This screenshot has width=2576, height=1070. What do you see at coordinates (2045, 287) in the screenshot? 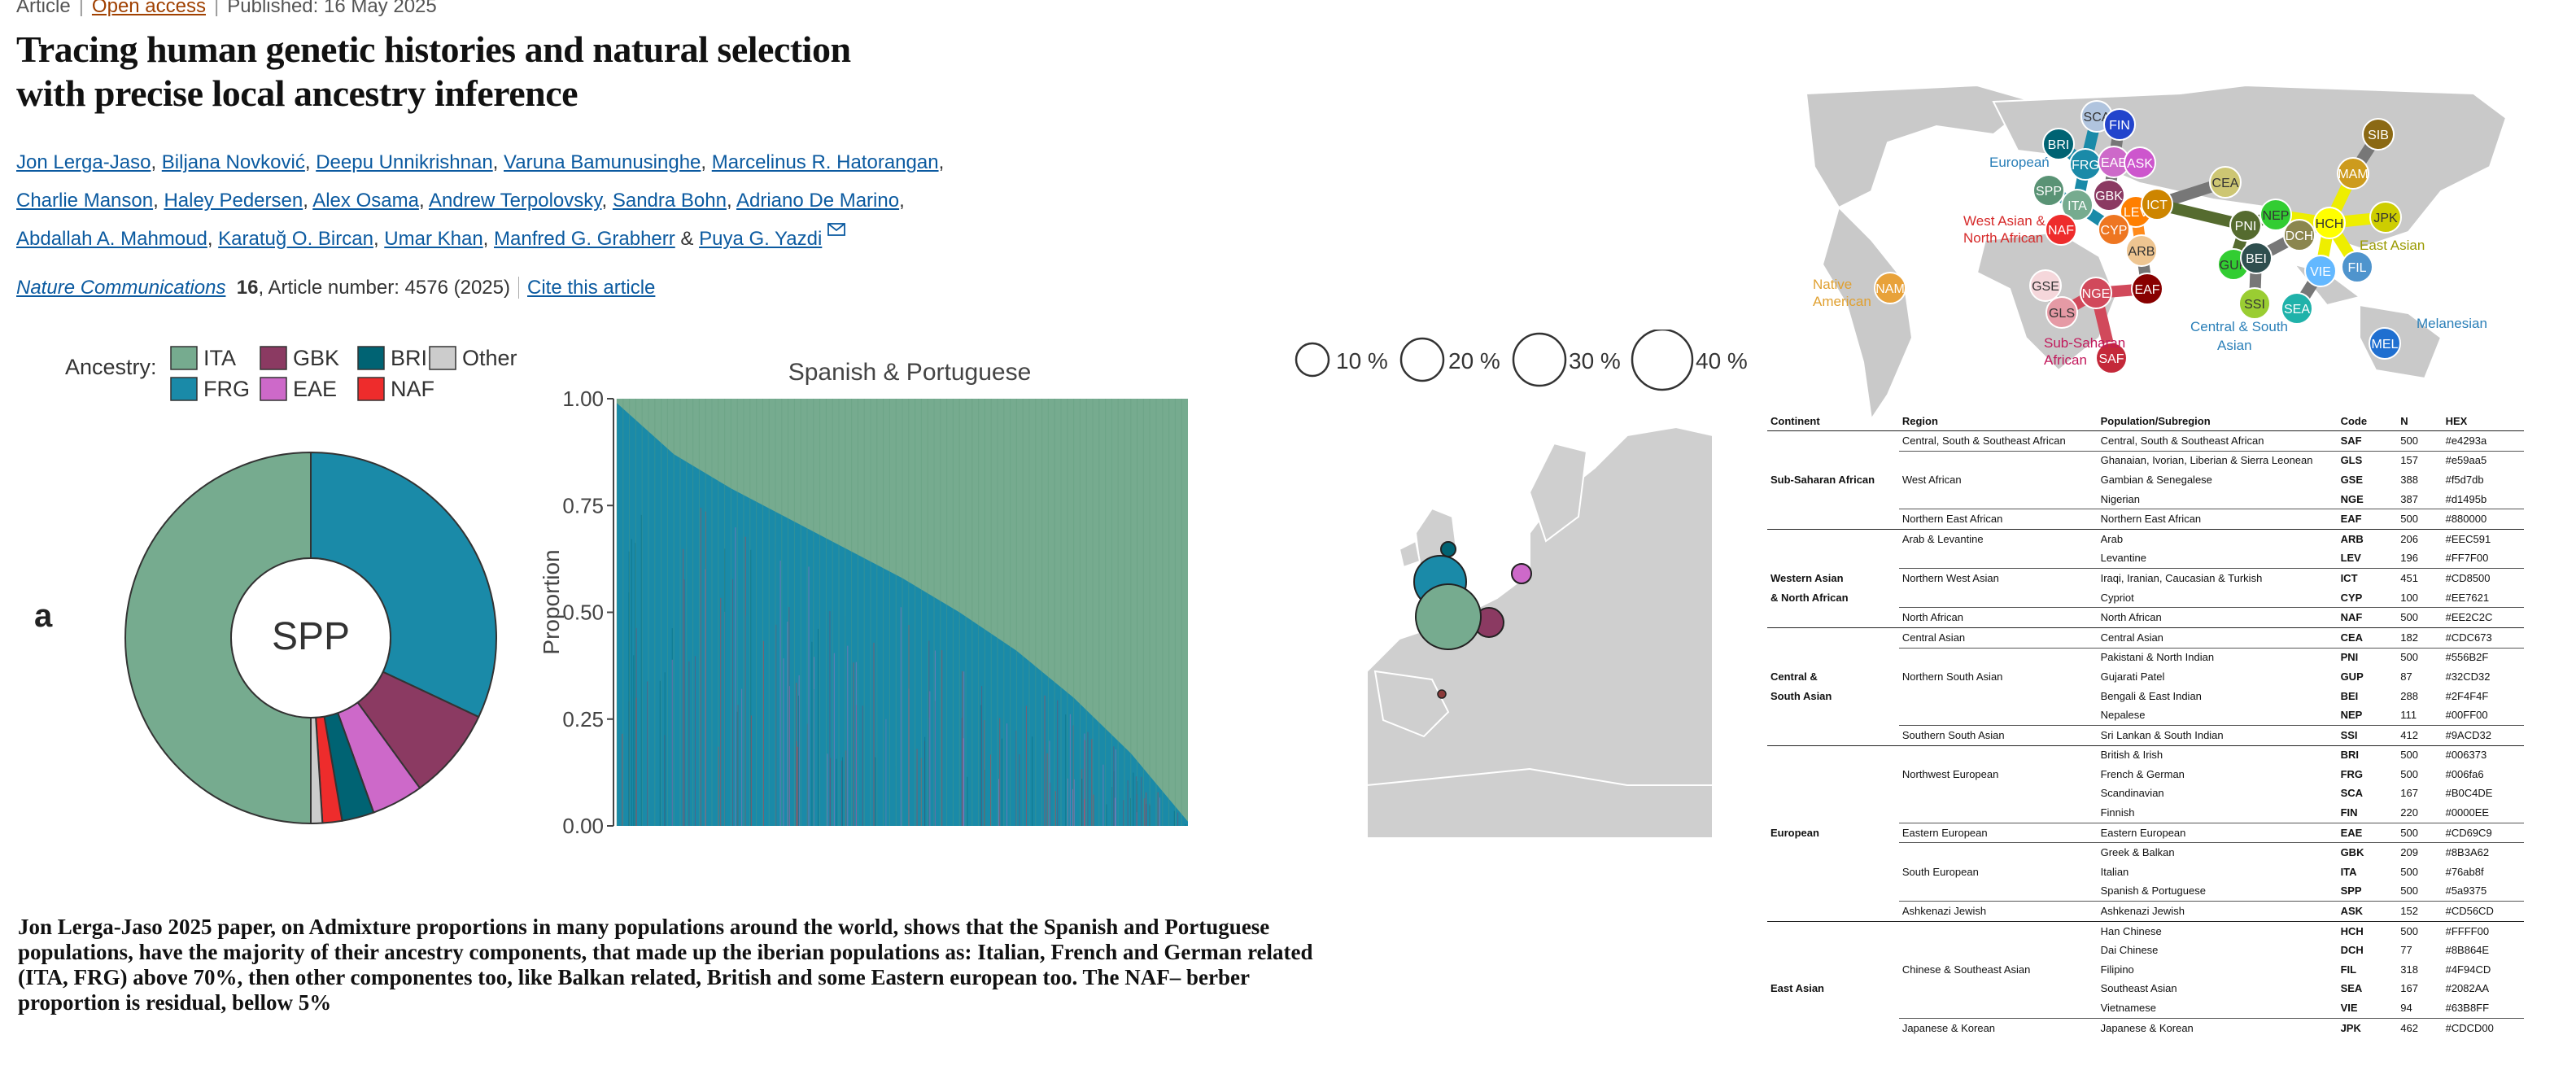
I see `node-label: GSE` at bounding box center [2045, 287].